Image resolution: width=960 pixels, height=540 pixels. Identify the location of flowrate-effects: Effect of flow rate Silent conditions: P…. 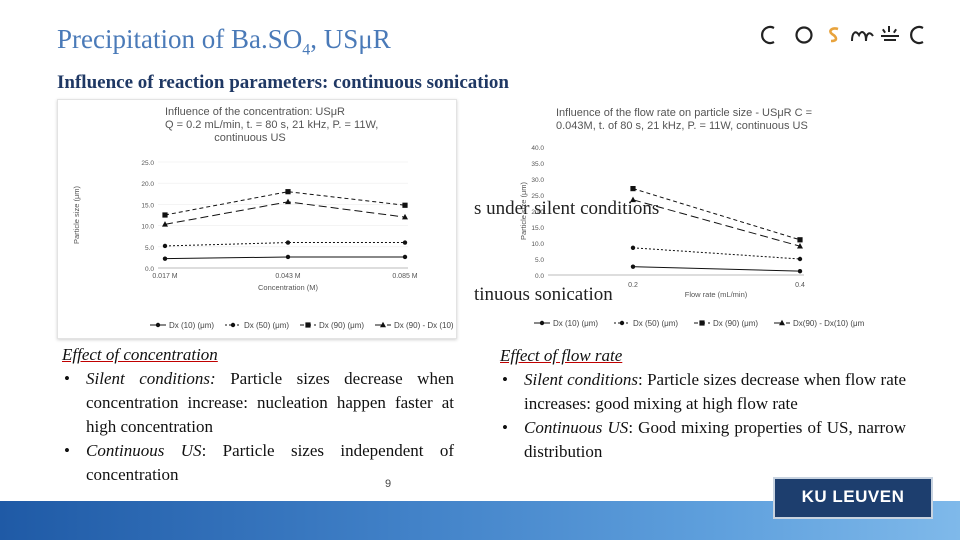
(703, 404).